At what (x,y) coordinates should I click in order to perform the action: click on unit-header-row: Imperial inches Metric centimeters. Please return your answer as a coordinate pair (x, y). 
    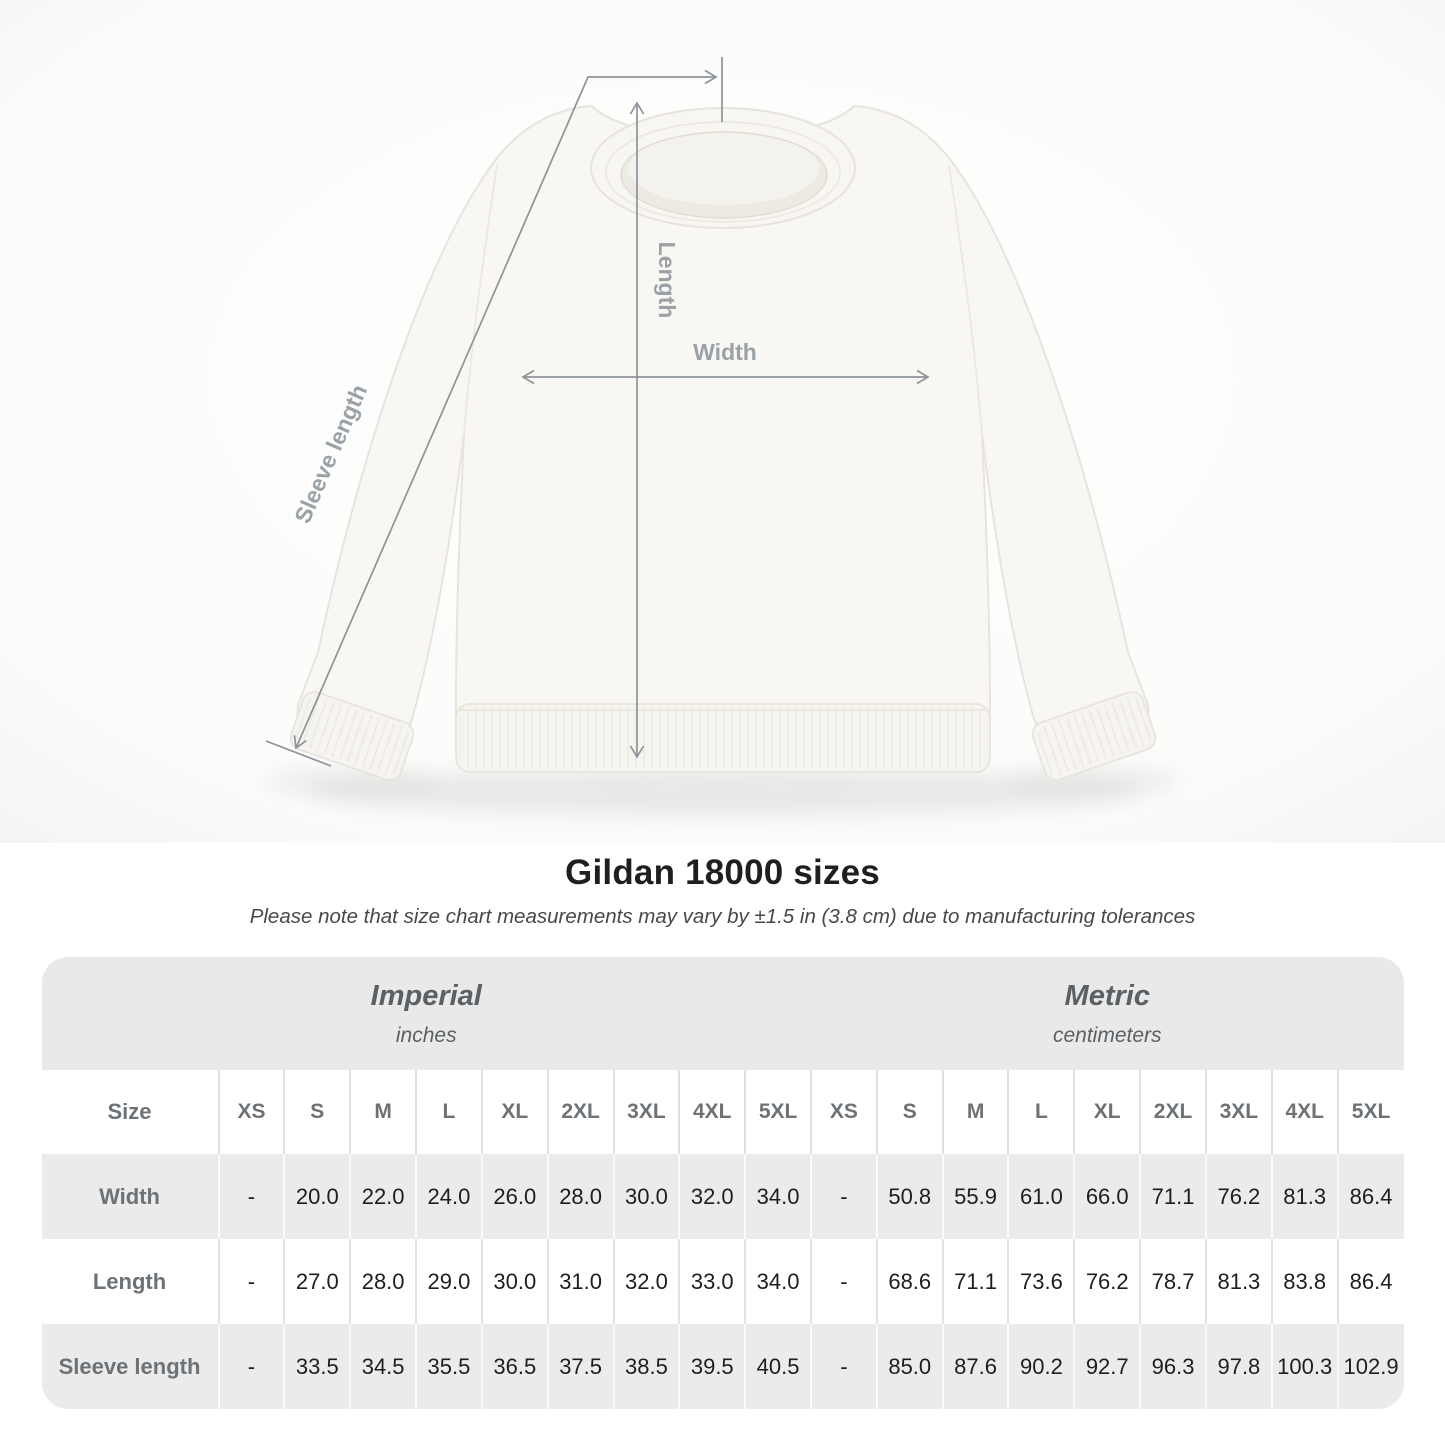
    Looking at the image, I should click on (722, 1013).